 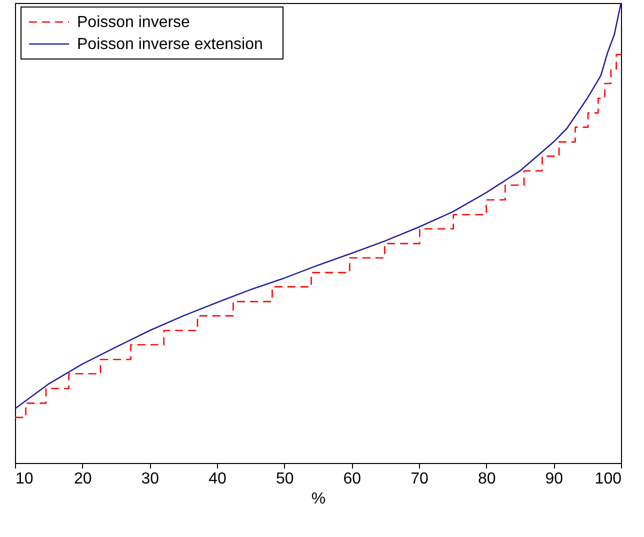 I want to click on x-tick-label: 60, so click(x=352, y=479).